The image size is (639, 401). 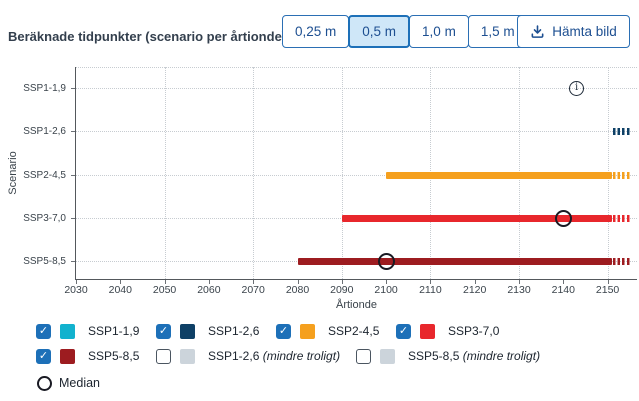 I want to click on legend-label-ssp1-2-6: SSP1-2,6, so click(x=234, y=331).